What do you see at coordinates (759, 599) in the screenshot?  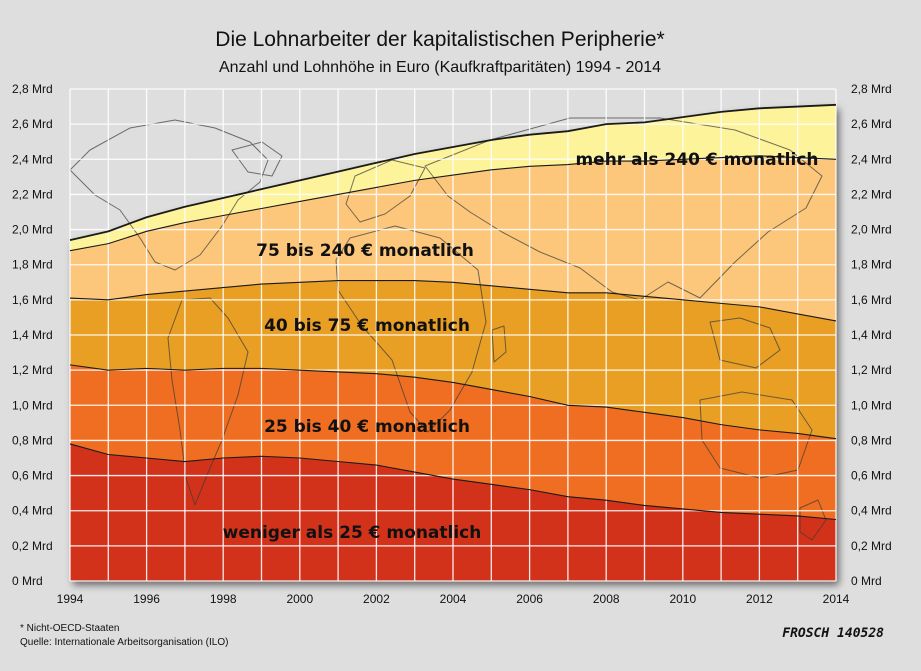 I see `x-tick-label: 2012` at bounding box center [759, 599].